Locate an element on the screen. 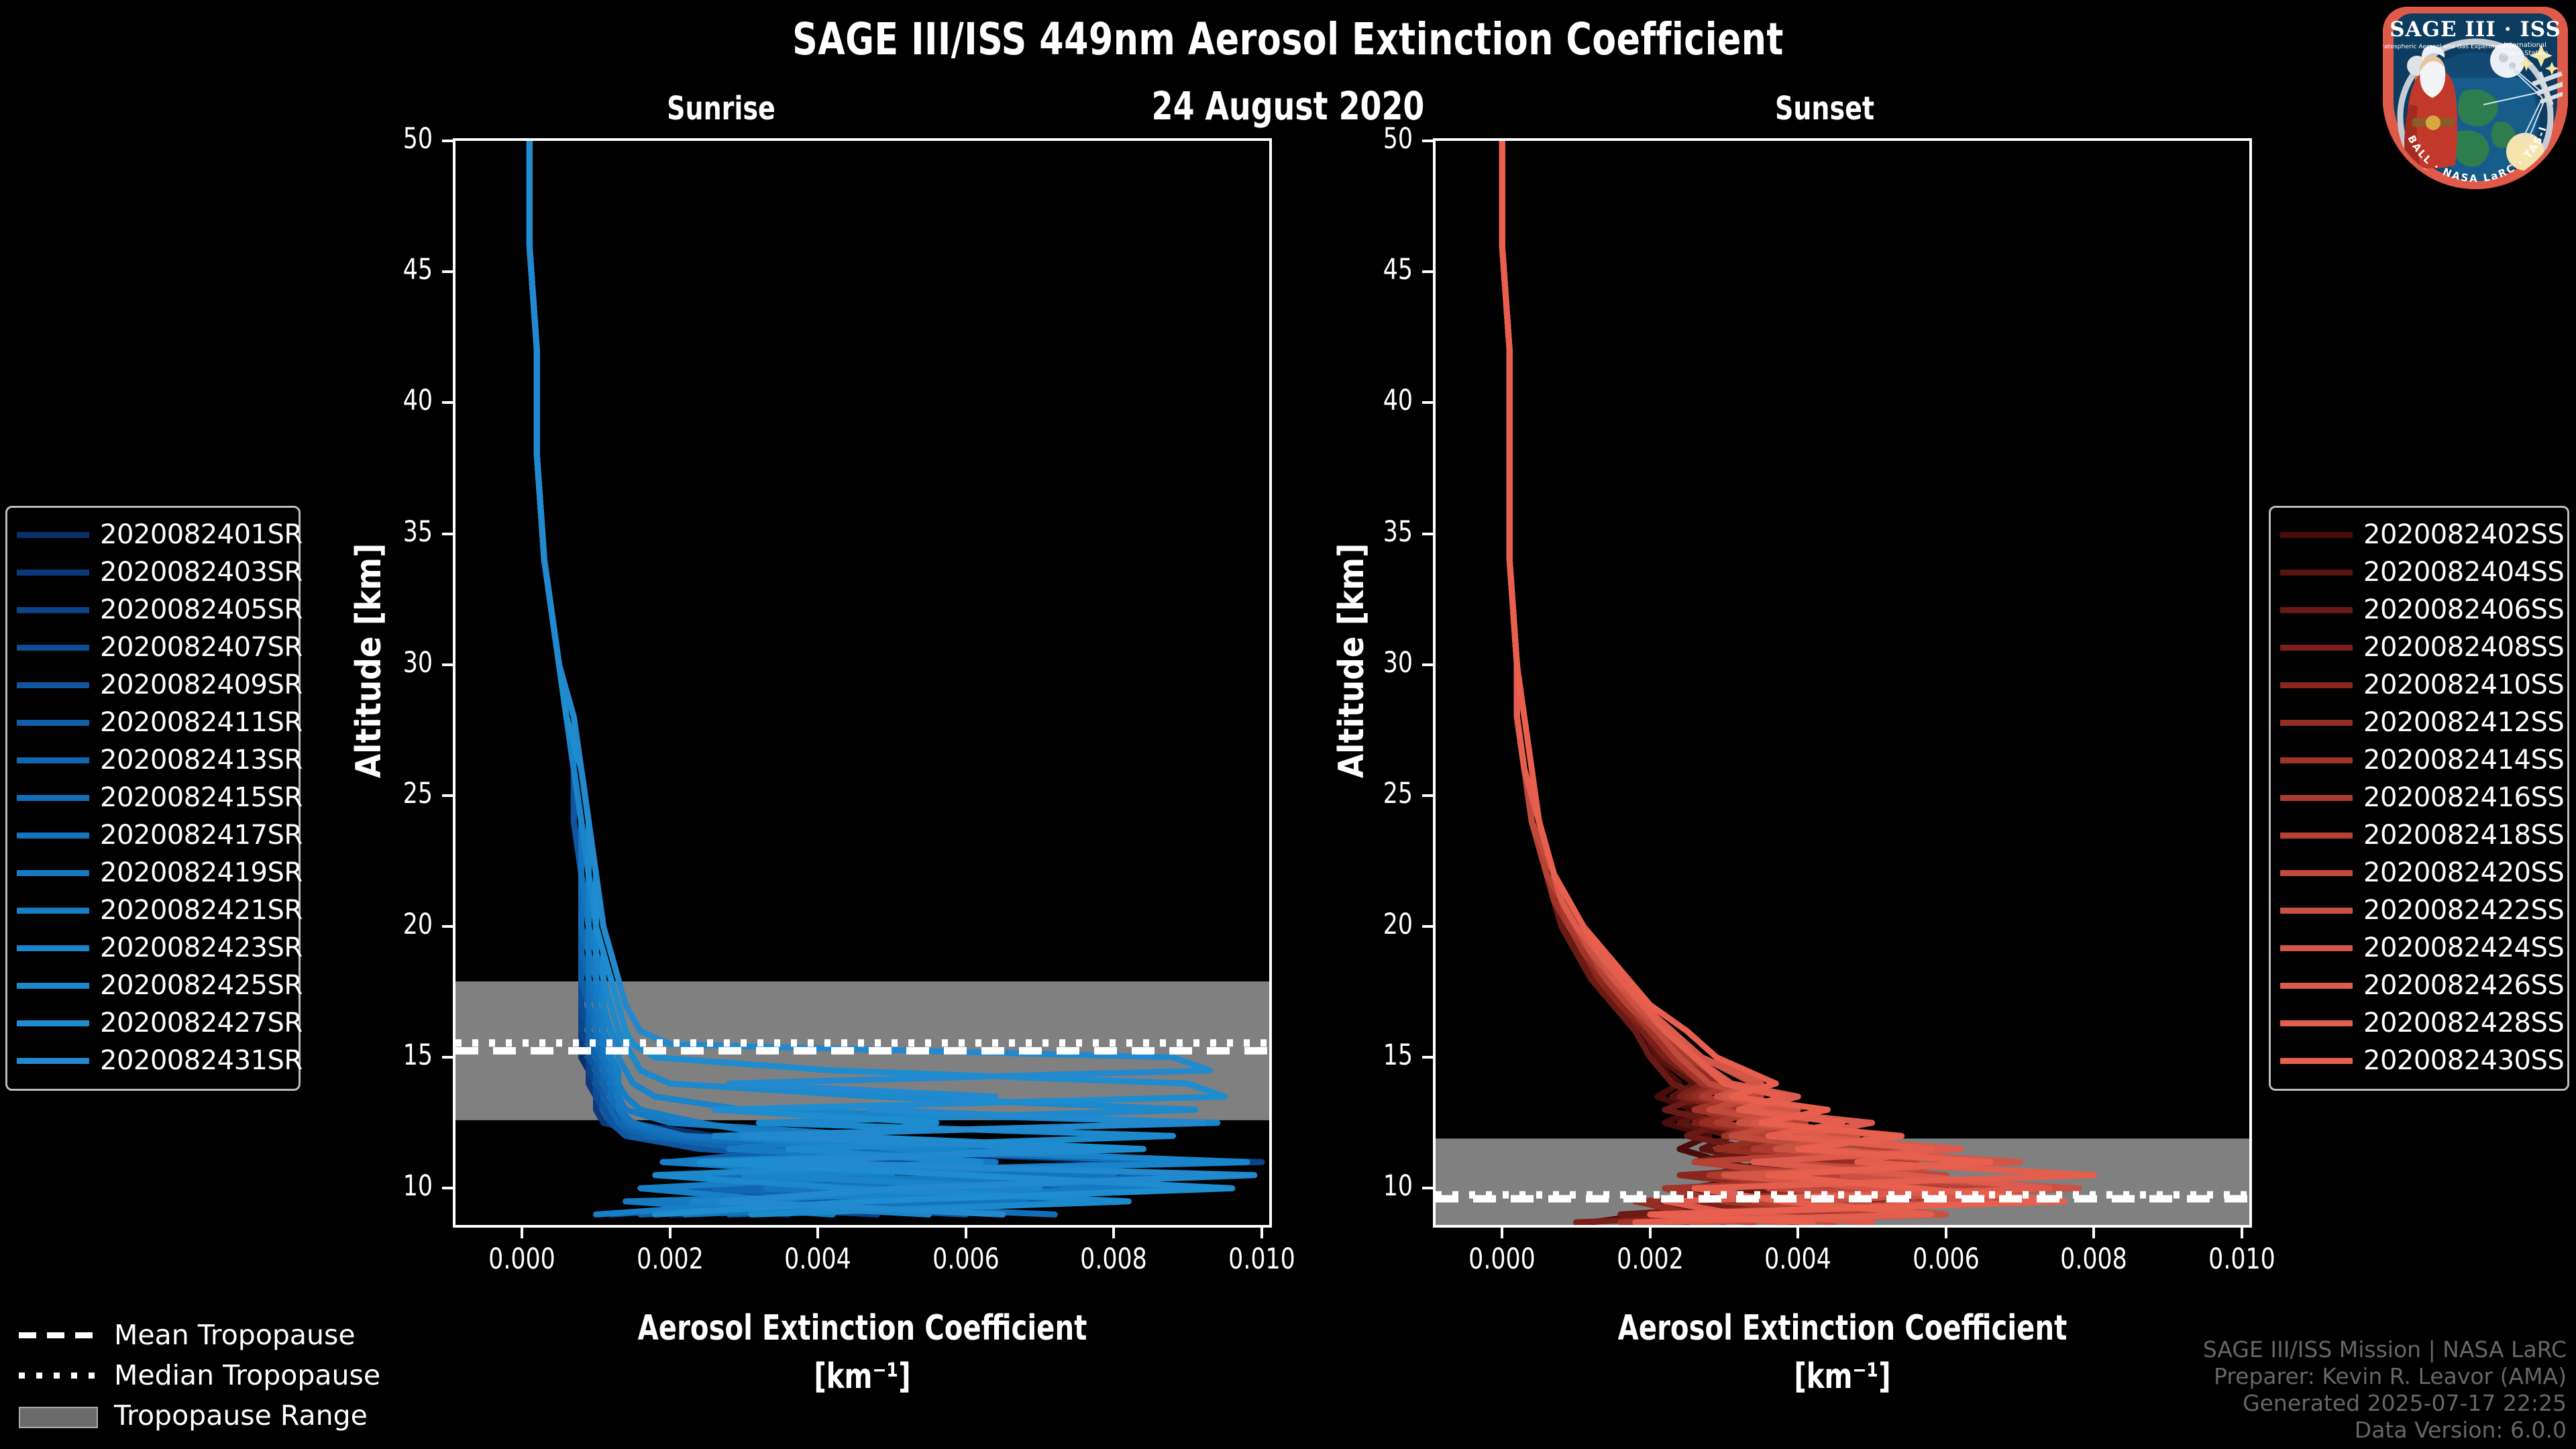  legend-item: 2020082425SR is located at coordinates (160, 985).